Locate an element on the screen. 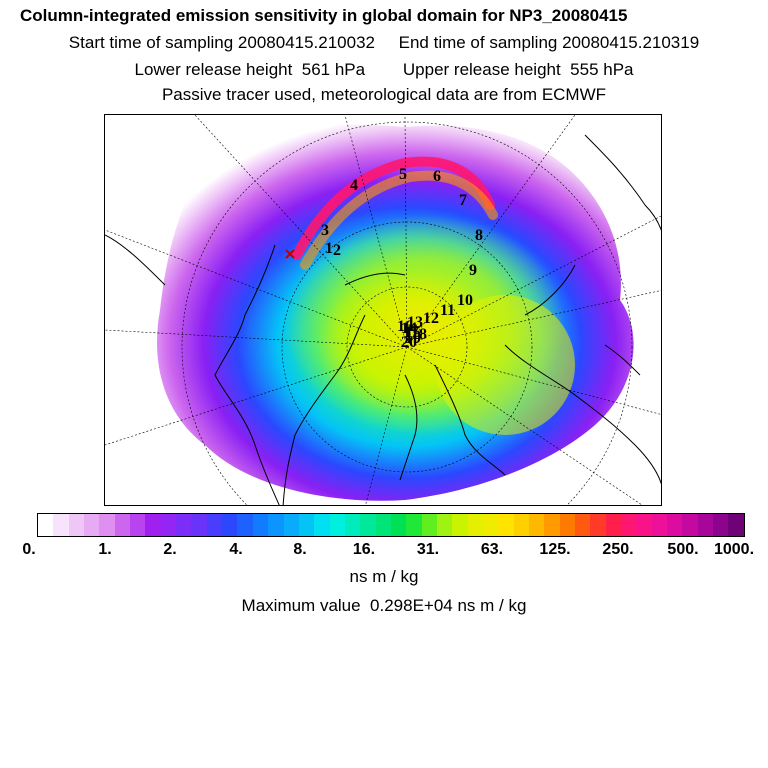  trajectory-label: 7 is located at coordinates (463, 200).